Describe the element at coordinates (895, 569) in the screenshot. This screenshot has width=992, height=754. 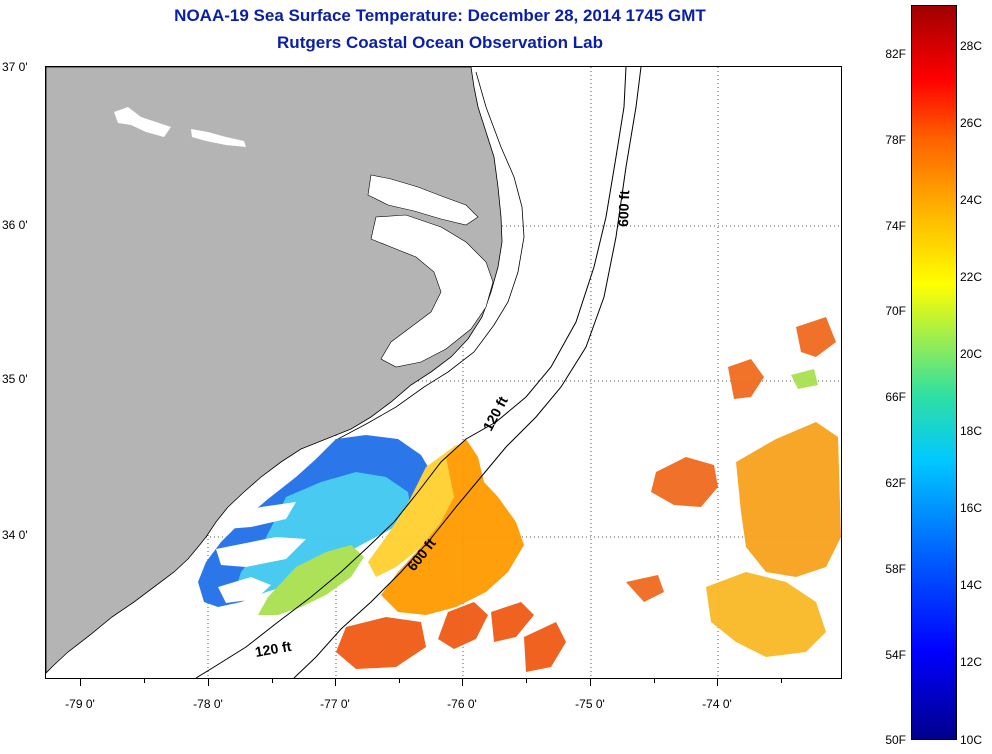
I see `colorbar-f-58: 58F` at that location.